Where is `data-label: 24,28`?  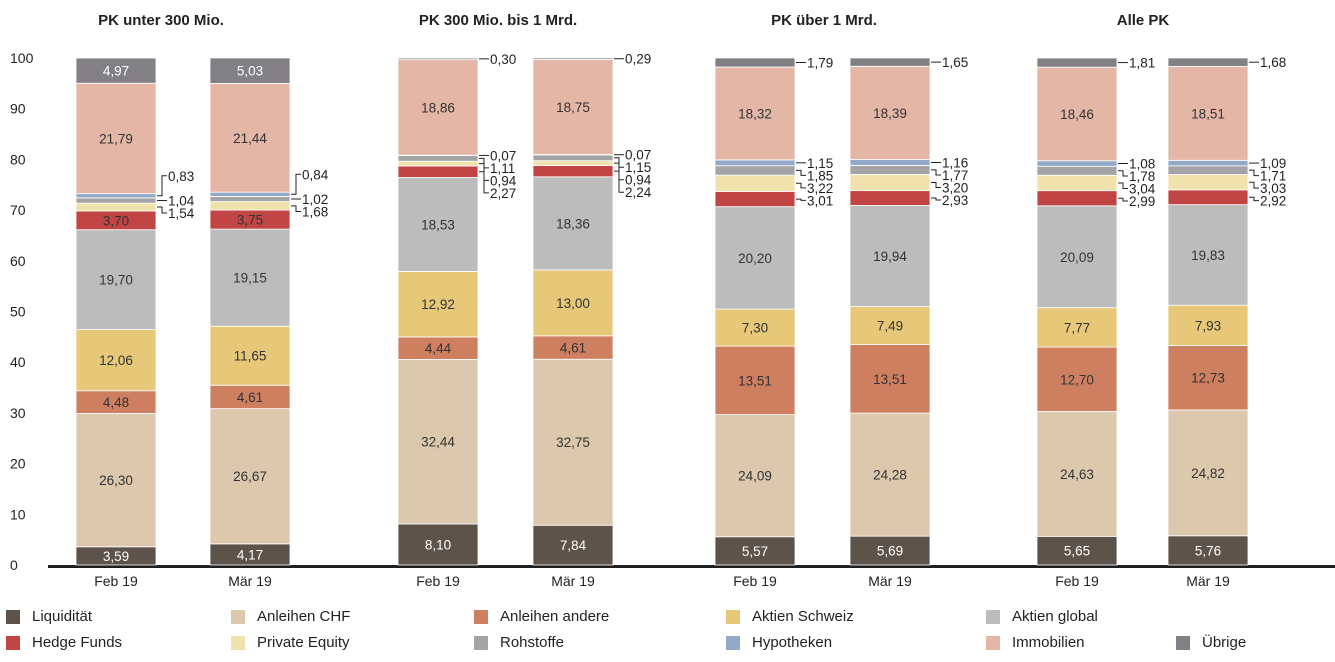
data-label: 24,28 is located at coordinates (890, 475).